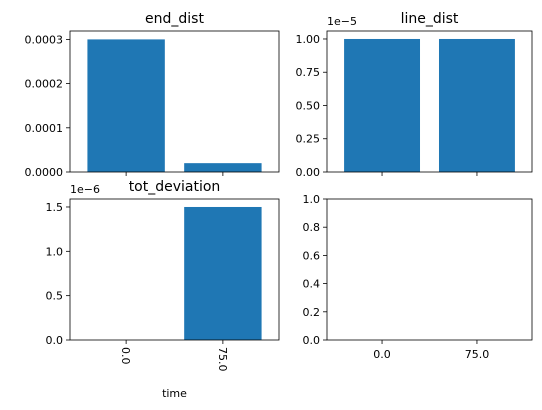 This screenshot has height=410, width=542. Describe the element at coordinates (308, 72) in the screenshot. I see `y-tick-label: 0.75` at that location.